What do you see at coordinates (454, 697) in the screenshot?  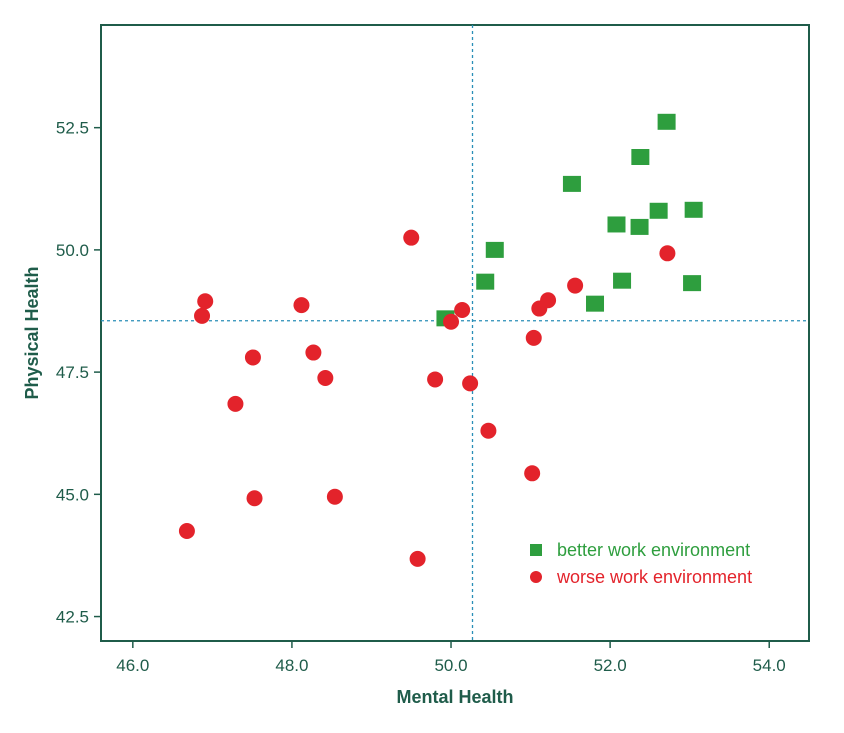 I see `x-axis-title: Mental Health` at bounding box center [454, 697].